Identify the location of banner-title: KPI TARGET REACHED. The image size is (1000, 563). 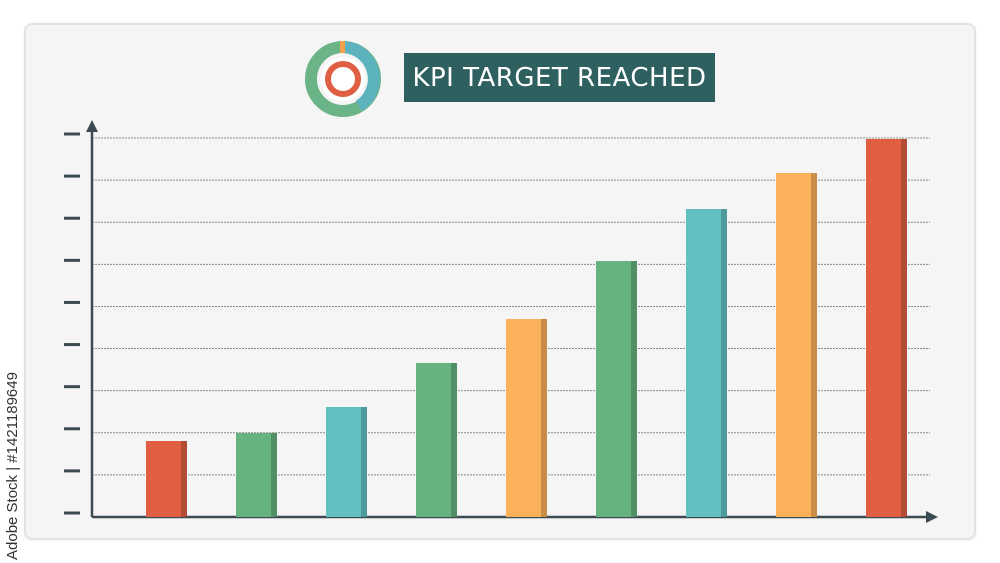
(559, 77).